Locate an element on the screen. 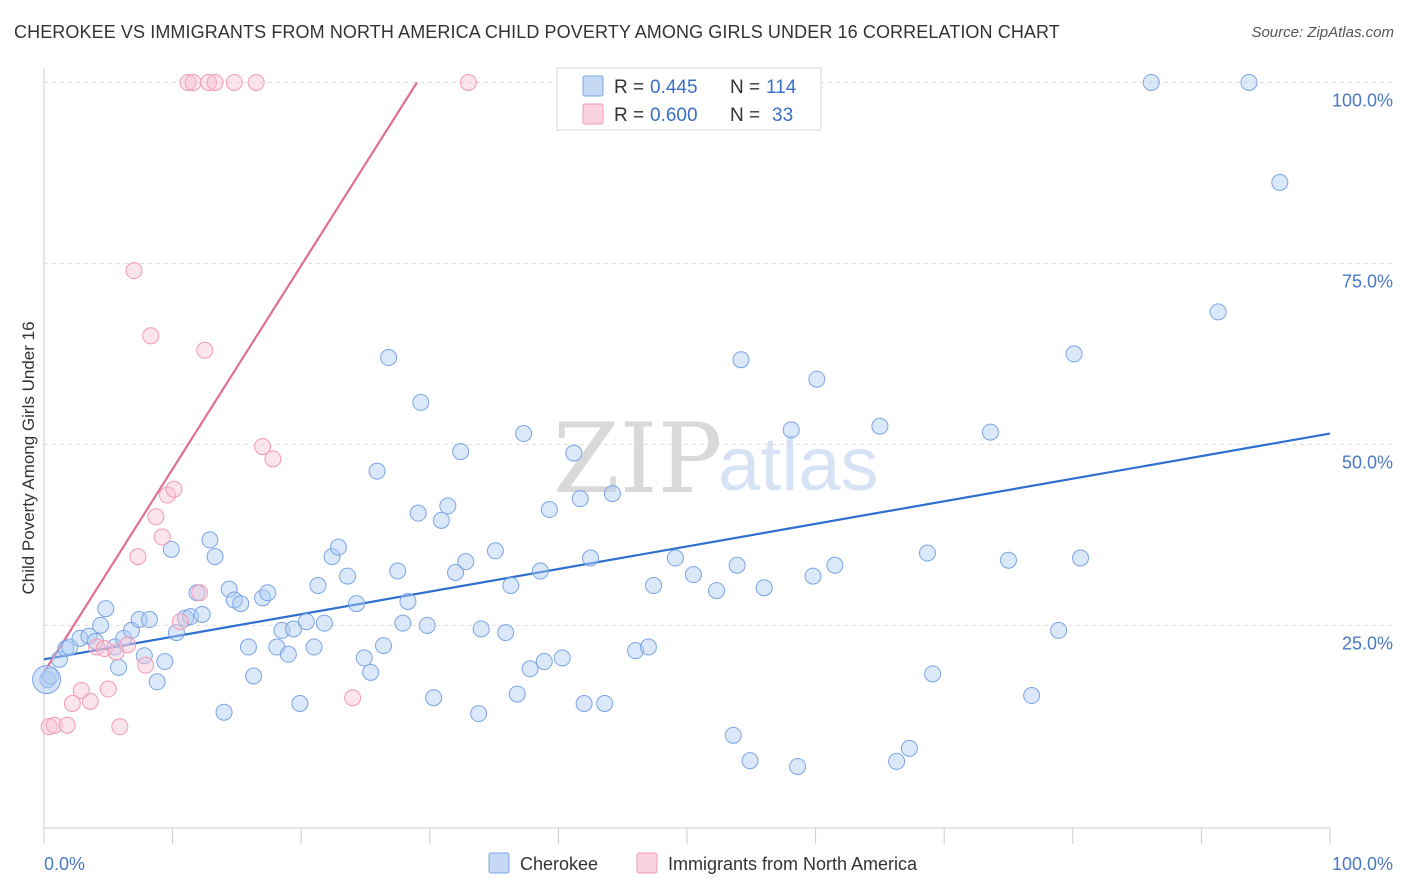 Image resolution: width=1406 pixels, height=892 pixels. y-tick-label-75: 75.0% is located at coordinates (1367, 281).